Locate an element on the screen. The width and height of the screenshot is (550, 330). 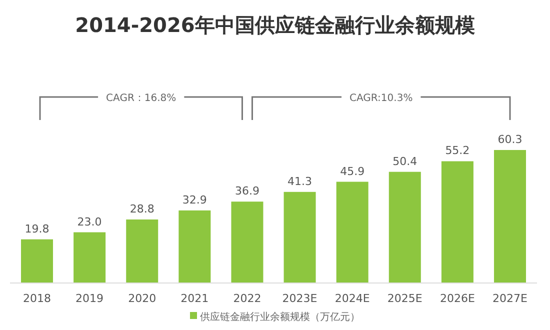
data-label: 28.8 is located at coordinates (142, 209).